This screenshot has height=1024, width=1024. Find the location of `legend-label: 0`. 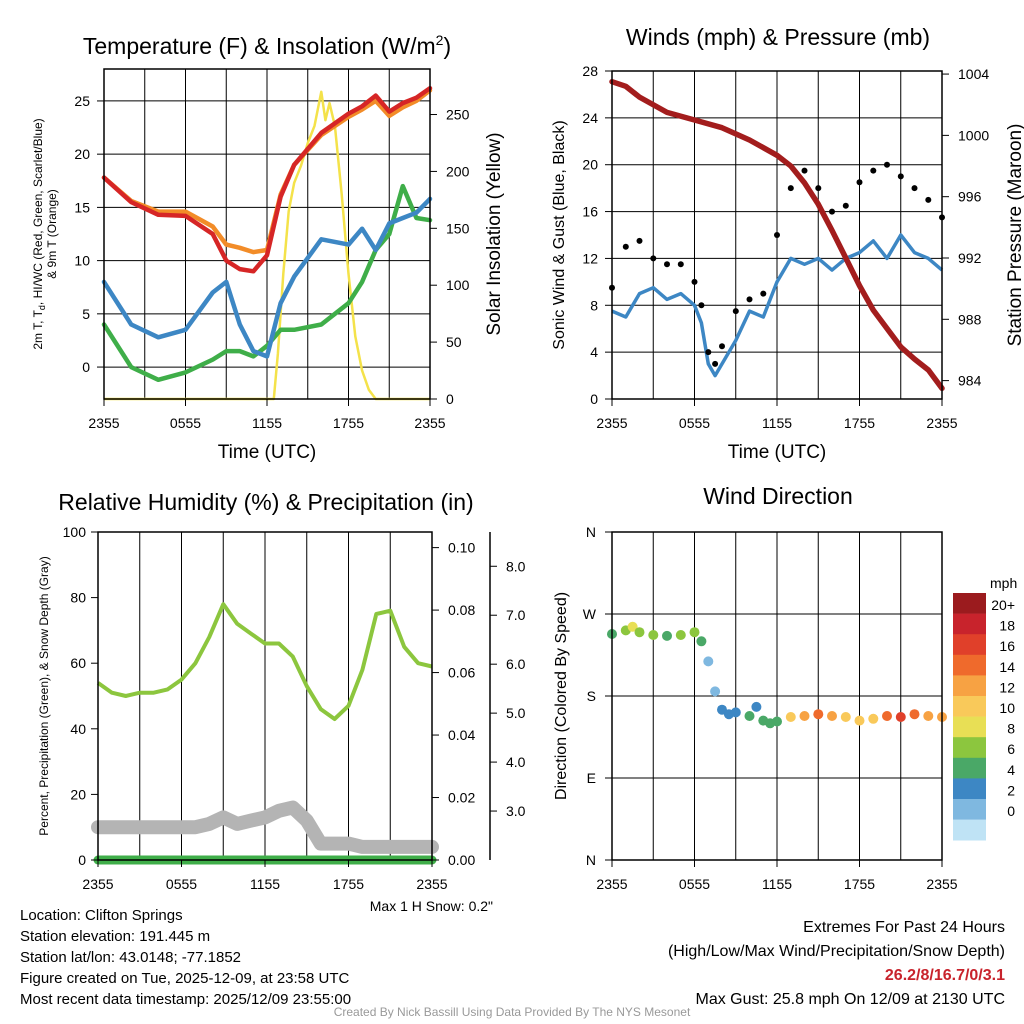

legend-label: 0 is located at coordinates (1011, 811).